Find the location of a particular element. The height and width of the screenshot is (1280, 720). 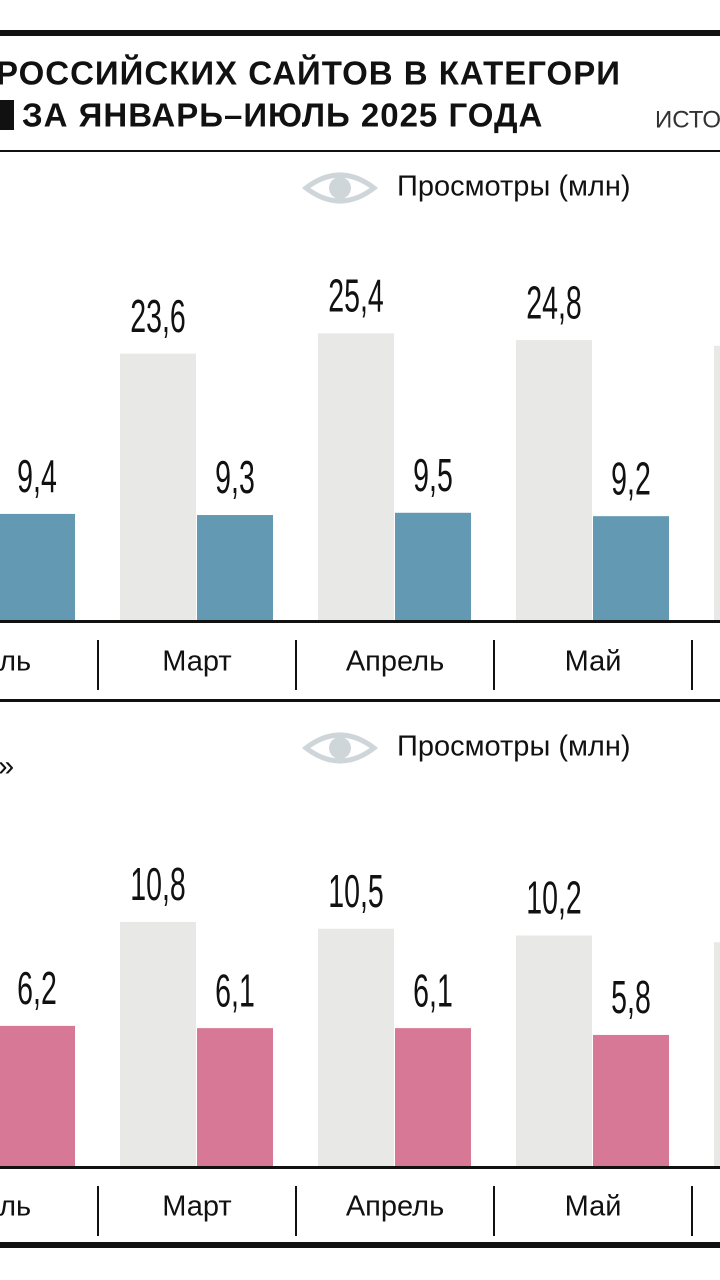

data-label: 9,4 is located at coordinates (37, 477).